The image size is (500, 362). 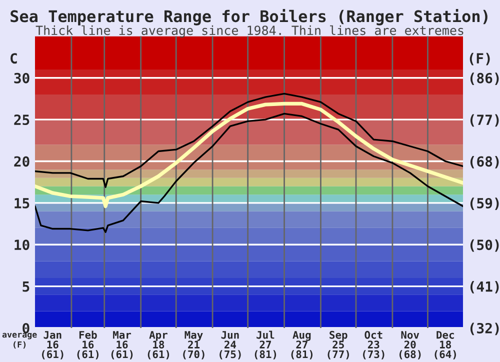 What do you see at coordinates (26, 286) in the screenshot?
I see `y-tick-label: 5` at bounding box center [26, 286].